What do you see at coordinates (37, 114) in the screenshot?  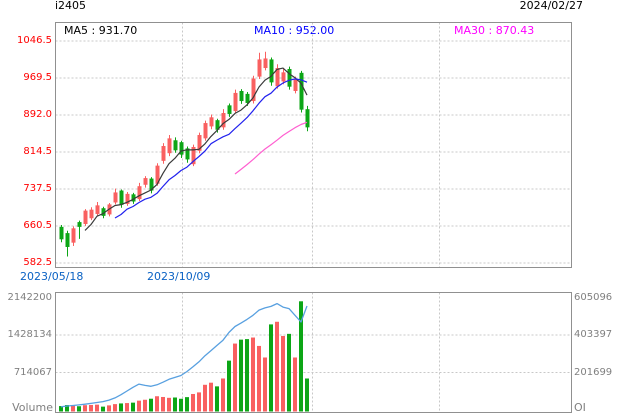 I see `price-tick-label: 892.0` at bounding box center [37, 114].